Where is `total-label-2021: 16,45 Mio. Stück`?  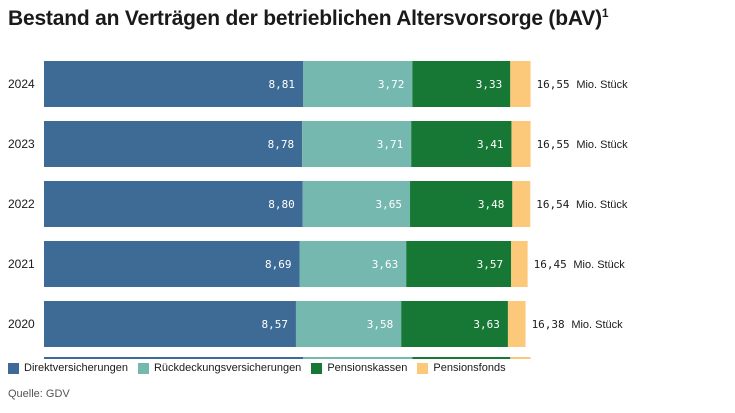
total-label-2021: 16,45 Mio. Stück is located at coordinates (580, 264).